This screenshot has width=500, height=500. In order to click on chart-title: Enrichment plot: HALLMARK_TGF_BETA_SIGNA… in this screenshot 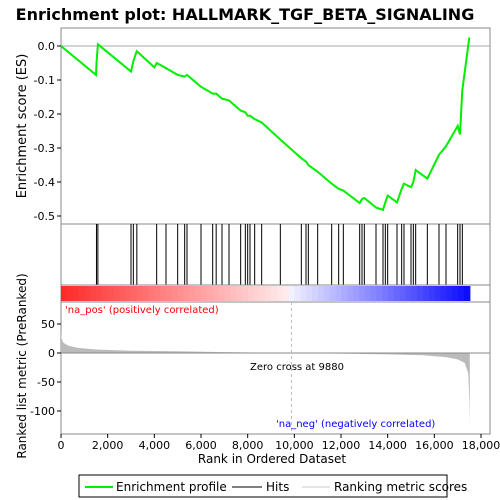, I will do `click(245, 14)`.